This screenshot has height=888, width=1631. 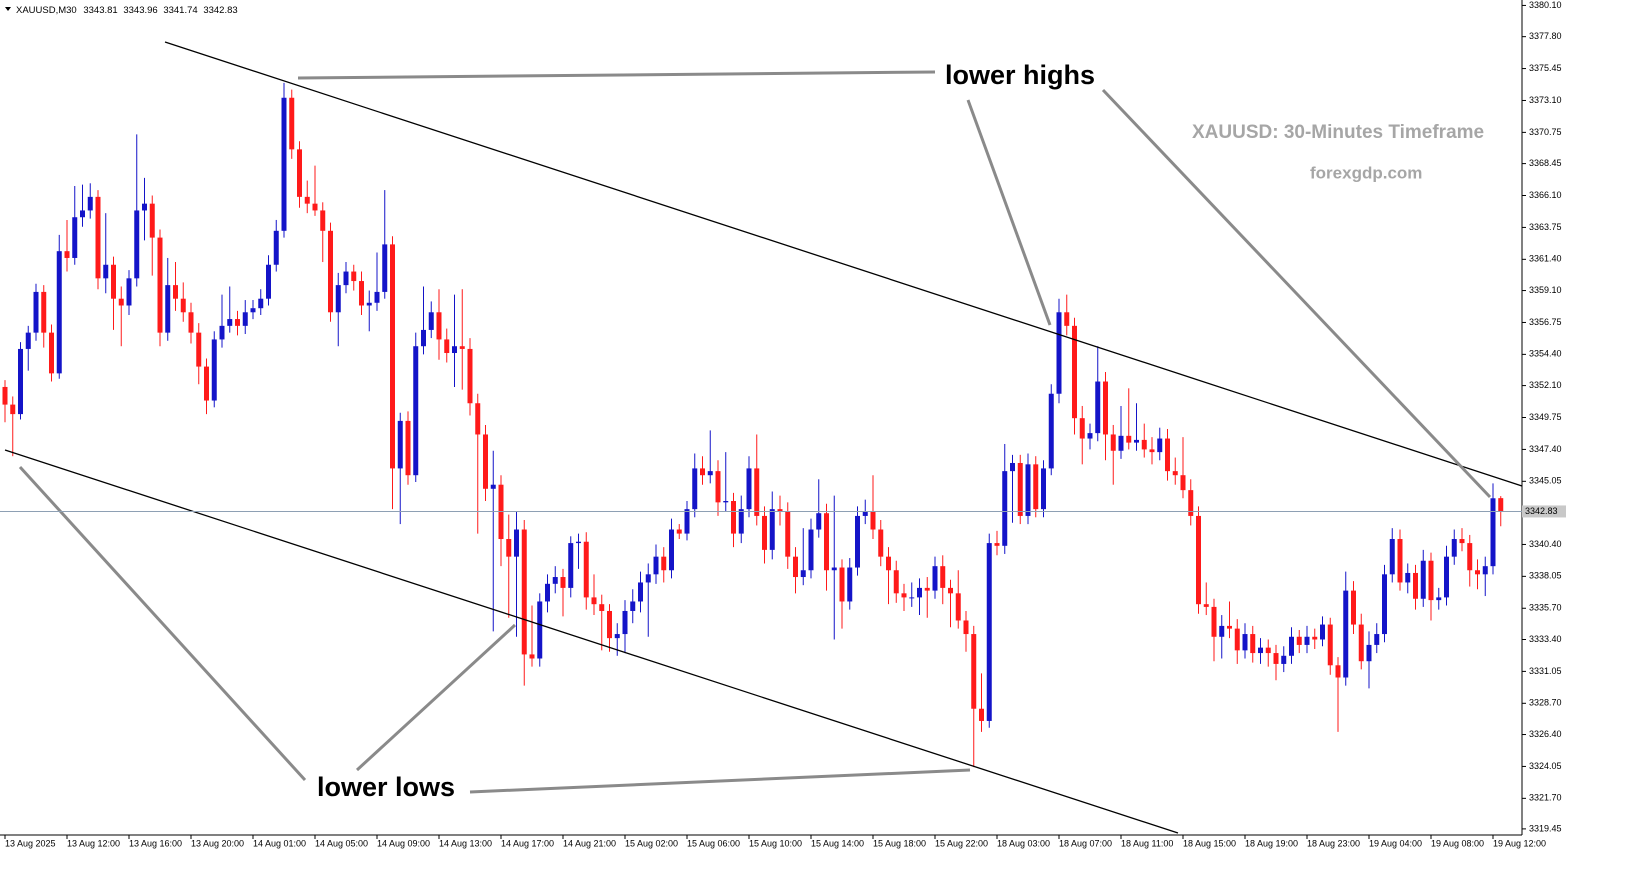 What do you see at coordinates (1545, 385) in the screenshot?
I see `y-tick-label: 3352.10` at bounding box center [1545, 385].